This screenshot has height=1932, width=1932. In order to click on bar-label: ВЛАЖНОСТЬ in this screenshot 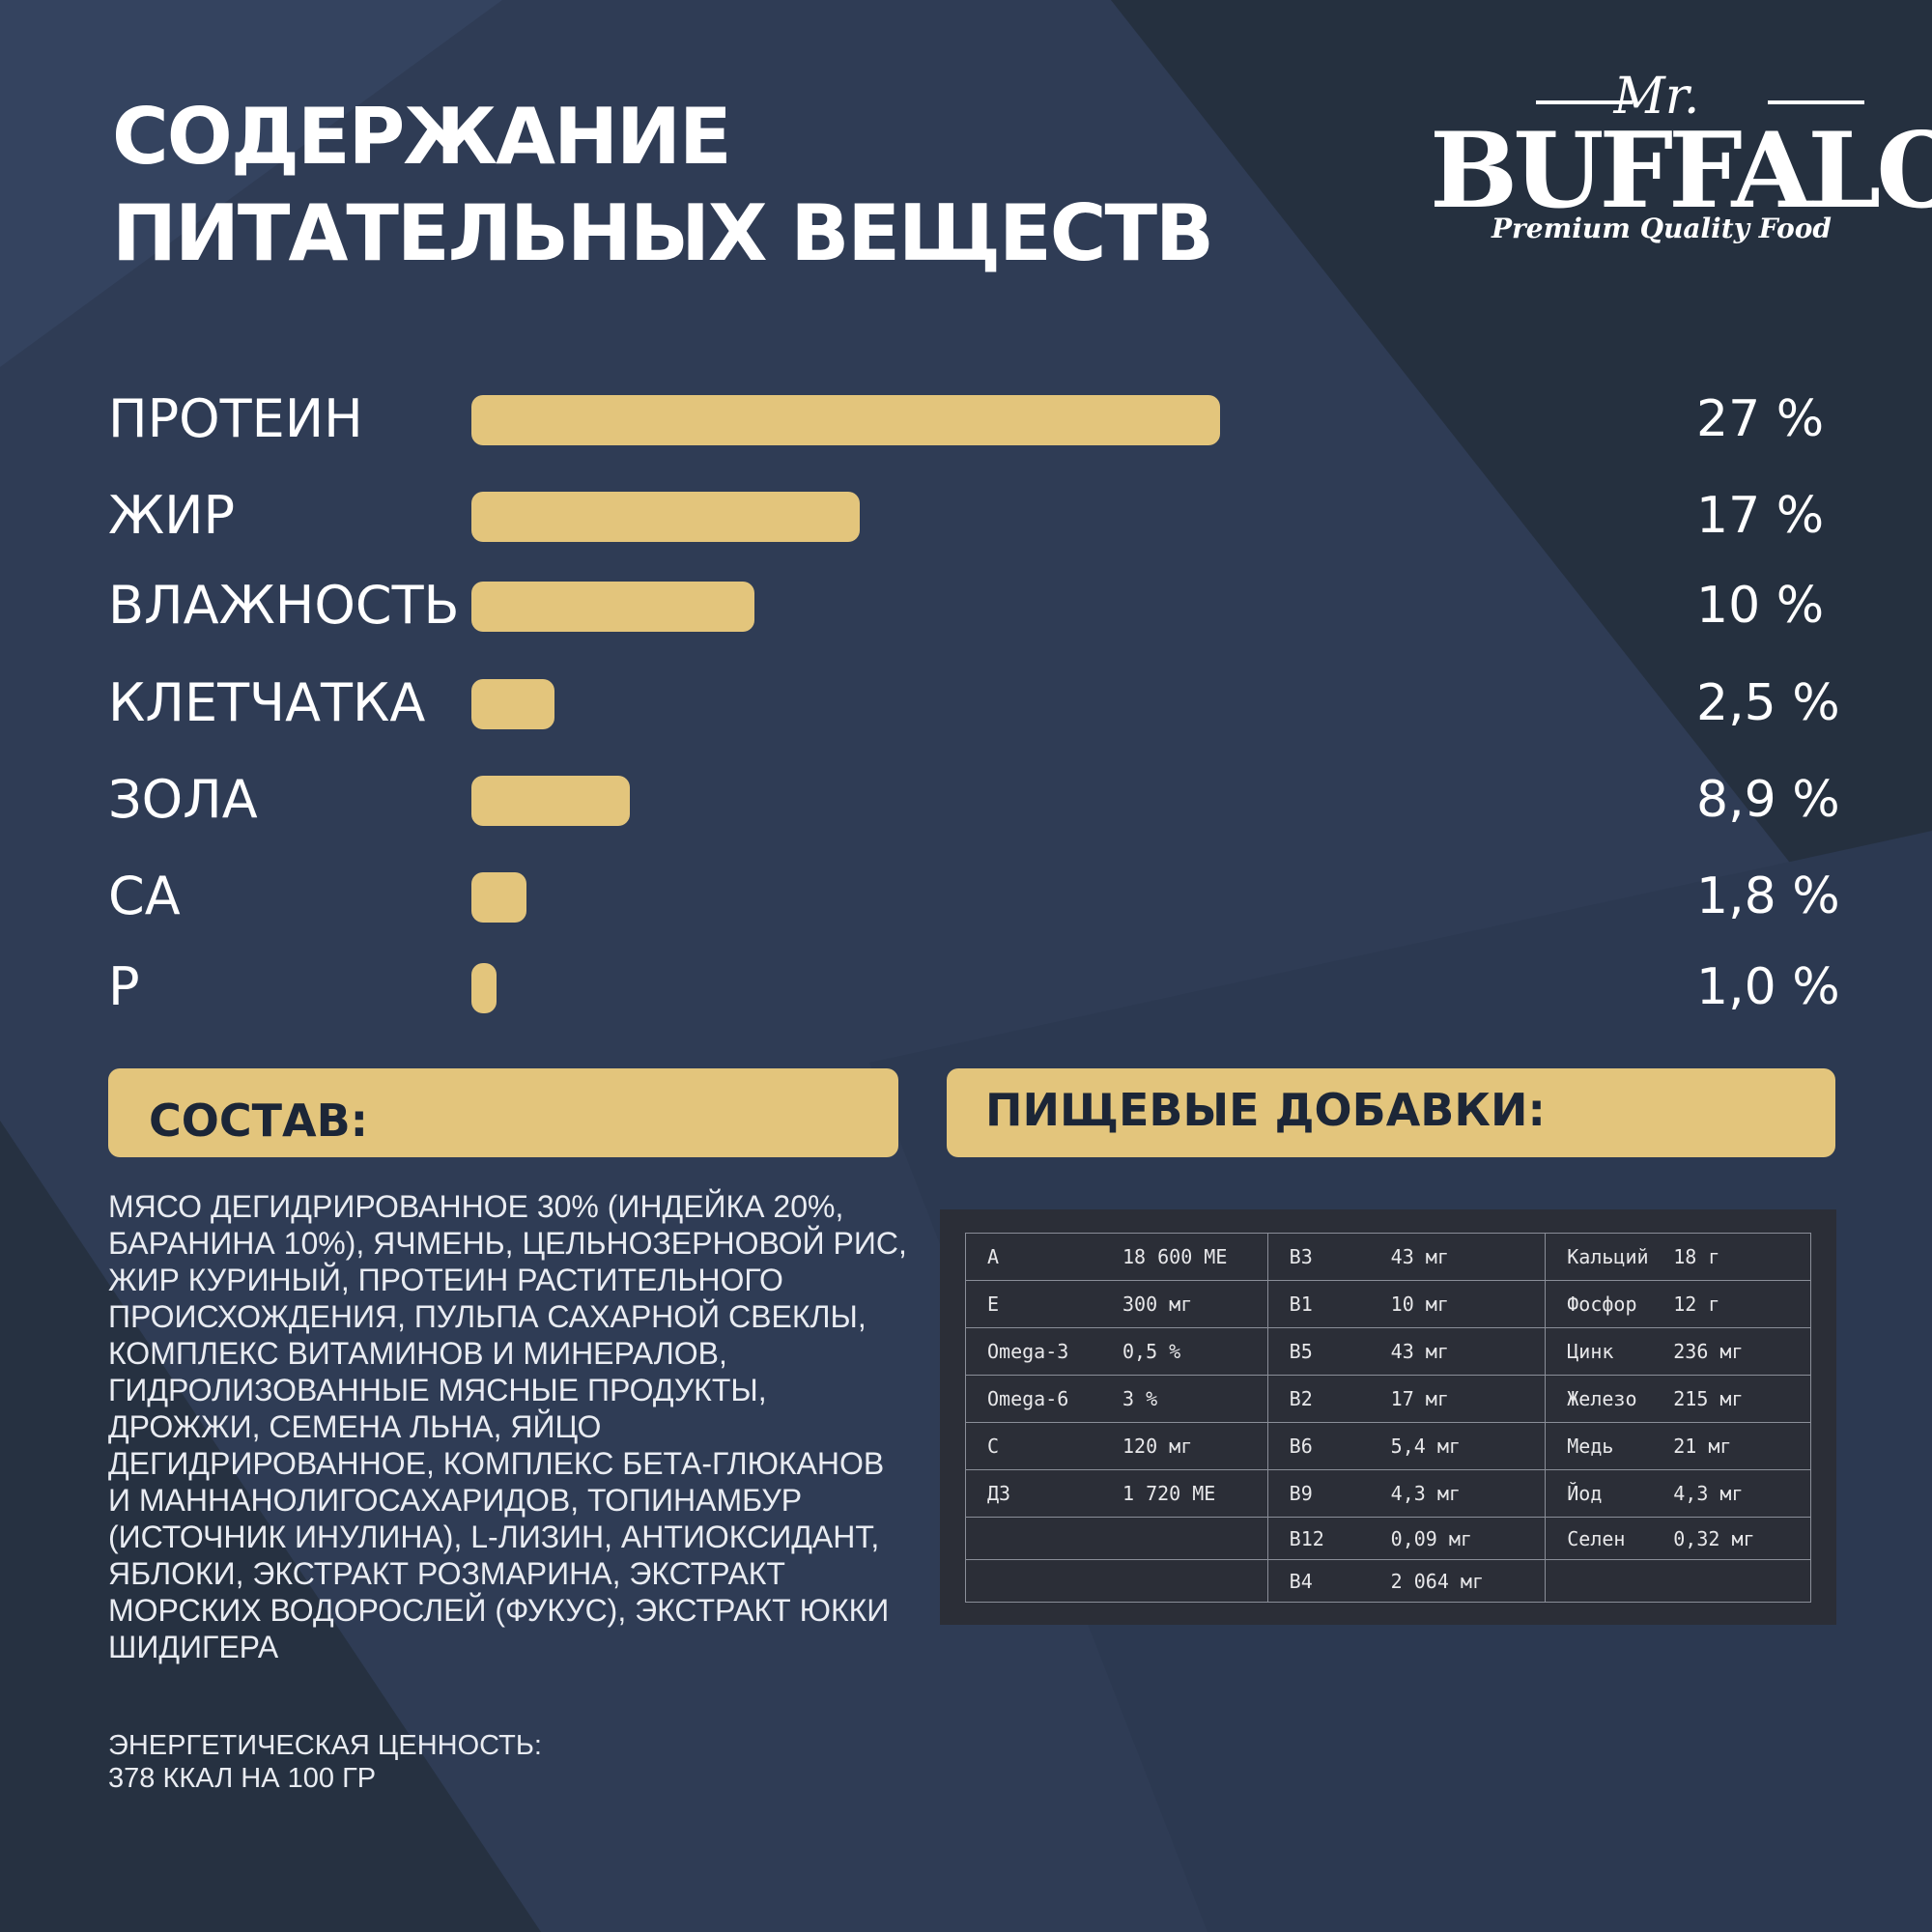, I will do `click(284, 605)`.